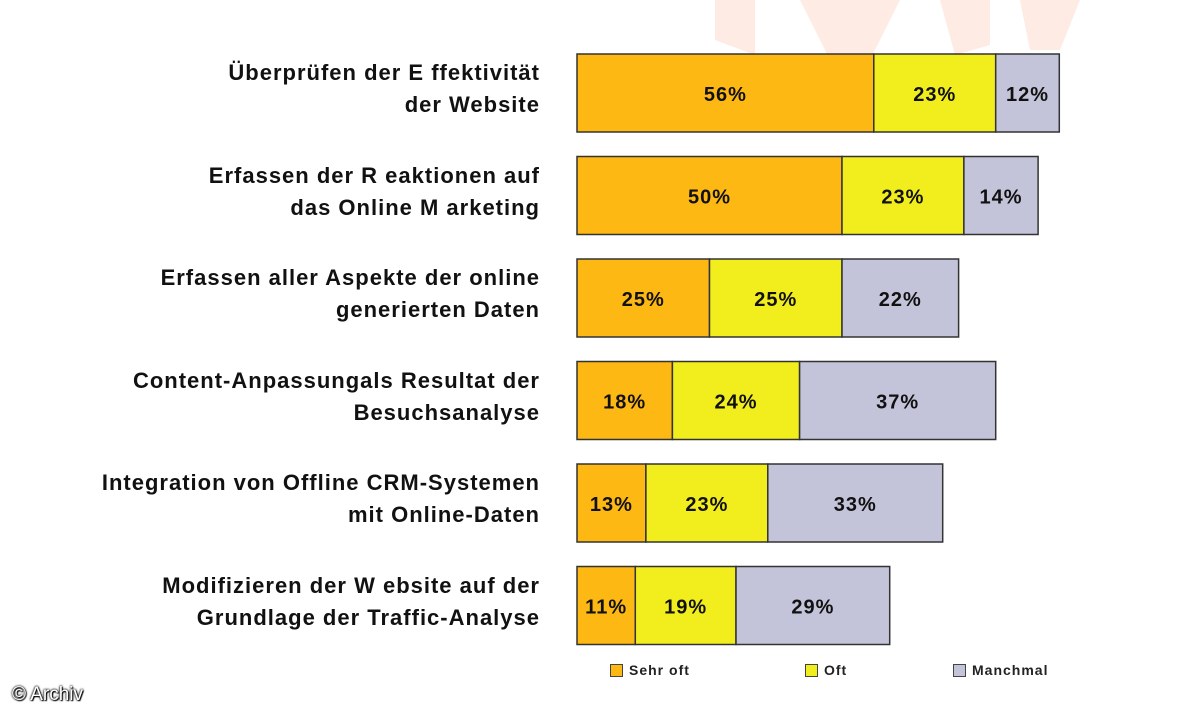 This screenshot has width=1200, height=720. I want to click on data-label: 14%, so click(1000, 198).